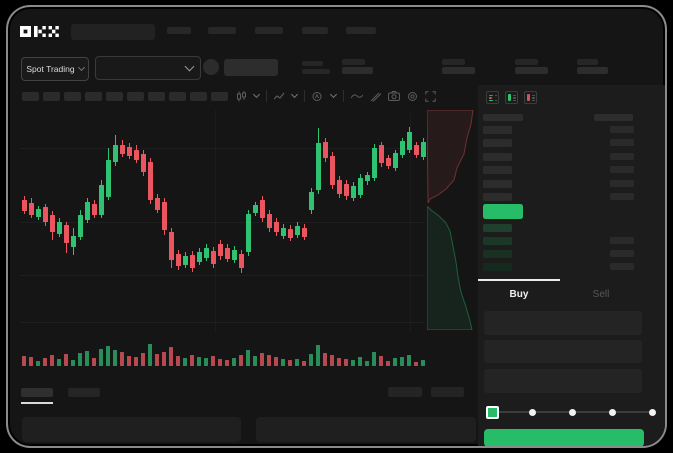 The image size is (673, 453). Describe the element at coordinates (375, 96) in the screenshot. I see `draw-icon` at that location.